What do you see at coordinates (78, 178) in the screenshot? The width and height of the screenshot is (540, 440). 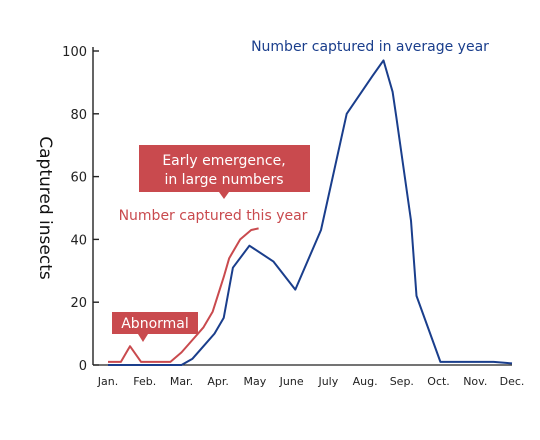 I see `y-tick-label: 60` at bounding box center [78, 178].